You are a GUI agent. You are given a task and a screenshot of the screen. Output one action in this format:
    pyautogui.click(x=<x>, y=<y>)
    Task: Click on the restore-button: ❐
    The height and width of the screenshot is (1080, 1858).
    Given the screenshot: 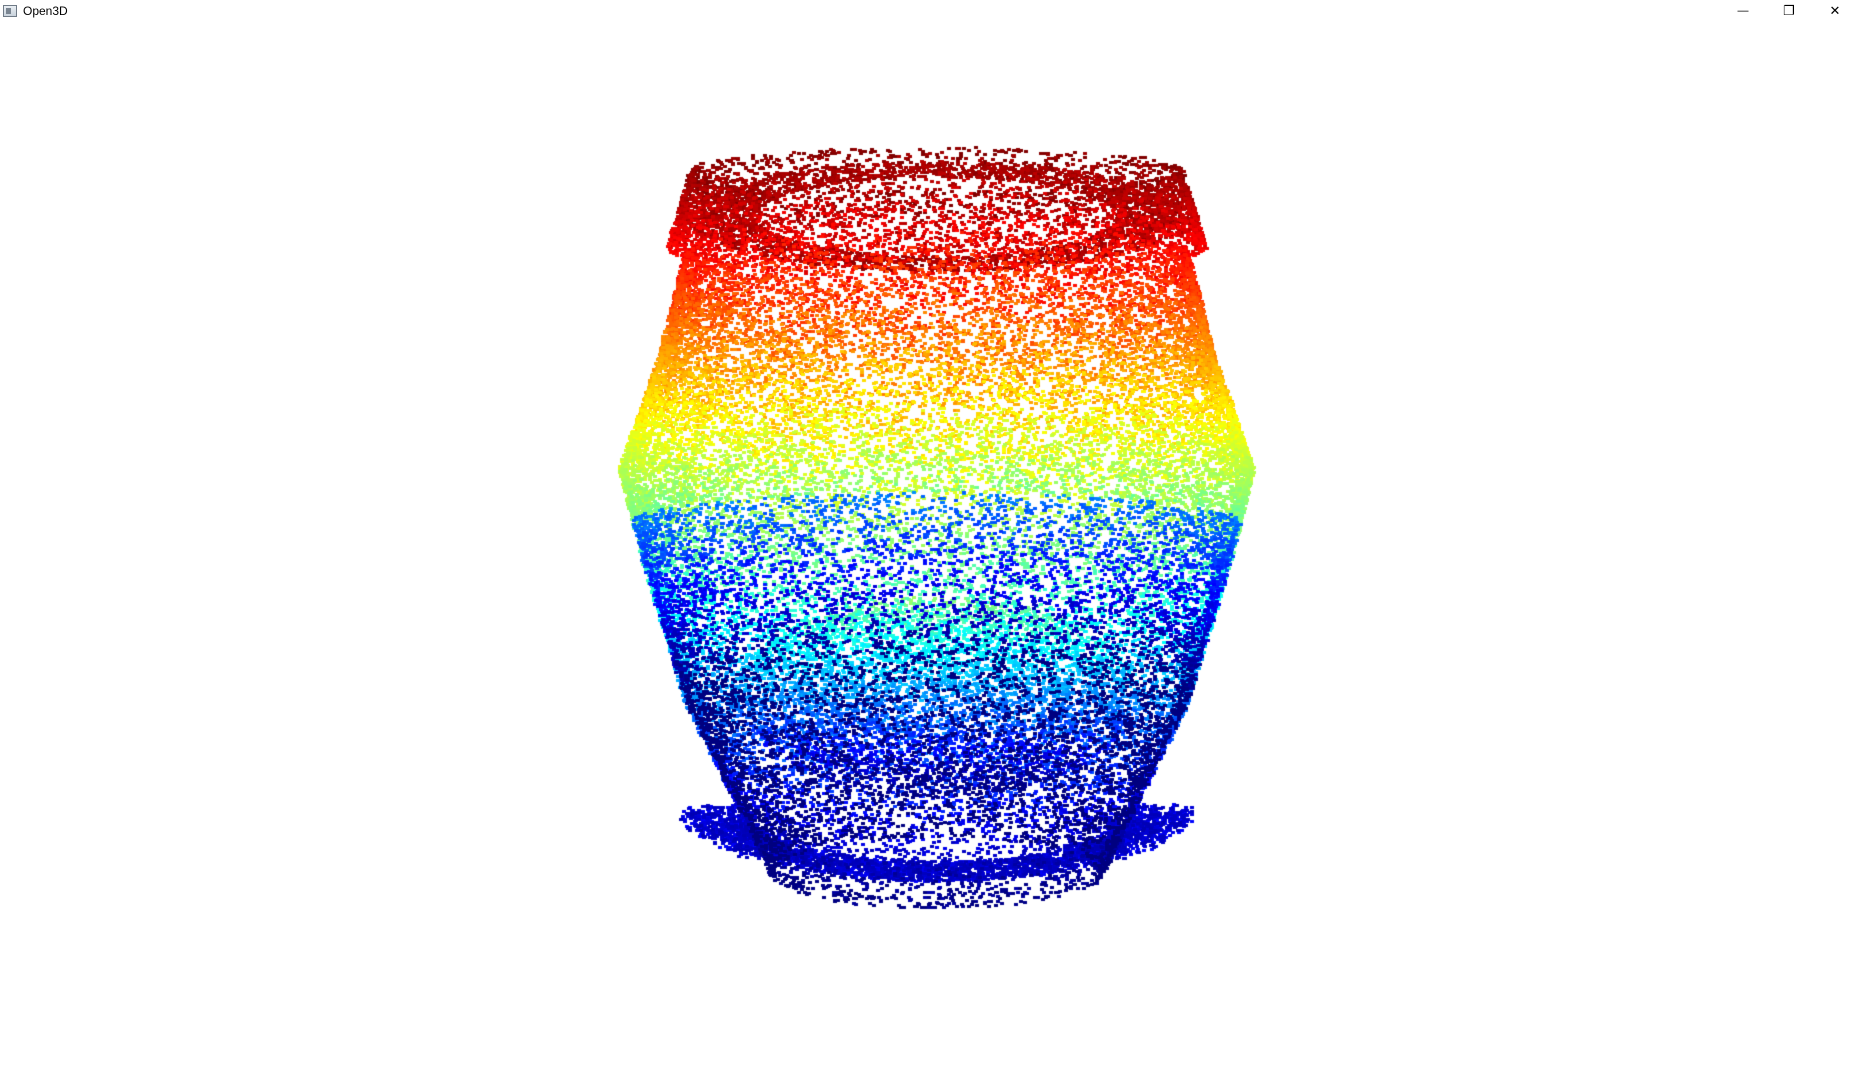 What is the action you would take?
    pyautogui.click(x=1789, y=11)
    